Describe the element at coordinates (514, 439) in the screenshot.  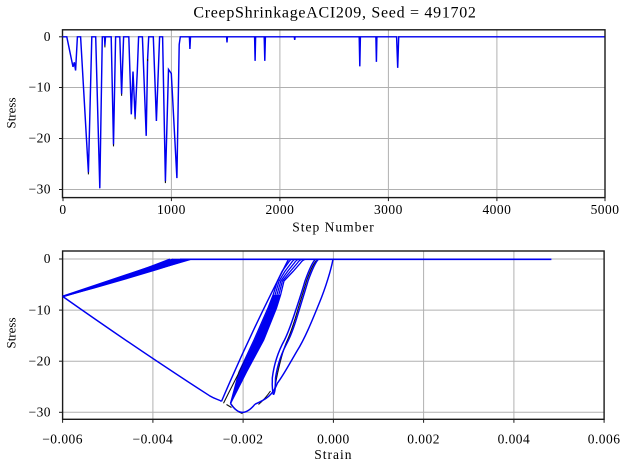
I see `svg-text: 0.004` at that location.